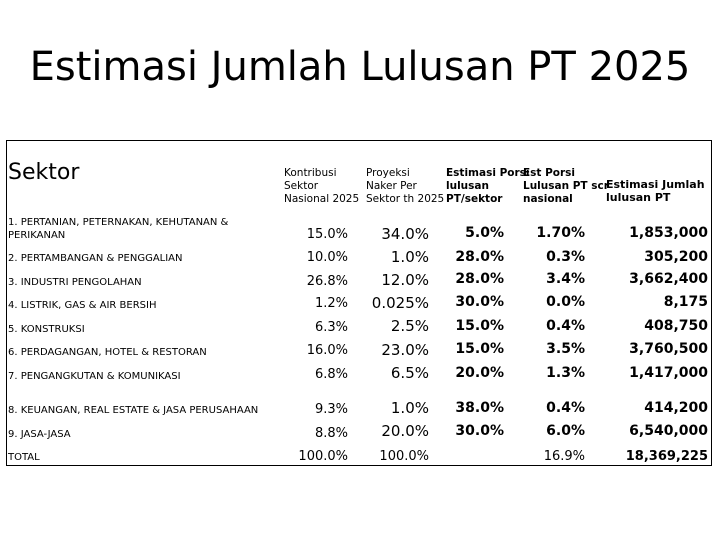  What do you see at coordinates (322, 199) in the screenshot?
I see `header-line: Nasional 2025` at bounding box center [322, 199].